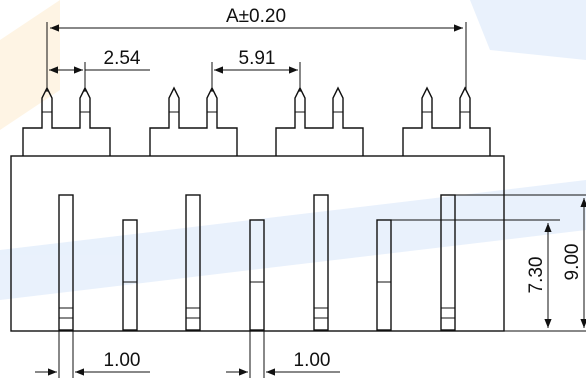  Describe the element at coordinates (257, 58) in the screenshot. I see `group-pitch-label: 5.91` at that location.